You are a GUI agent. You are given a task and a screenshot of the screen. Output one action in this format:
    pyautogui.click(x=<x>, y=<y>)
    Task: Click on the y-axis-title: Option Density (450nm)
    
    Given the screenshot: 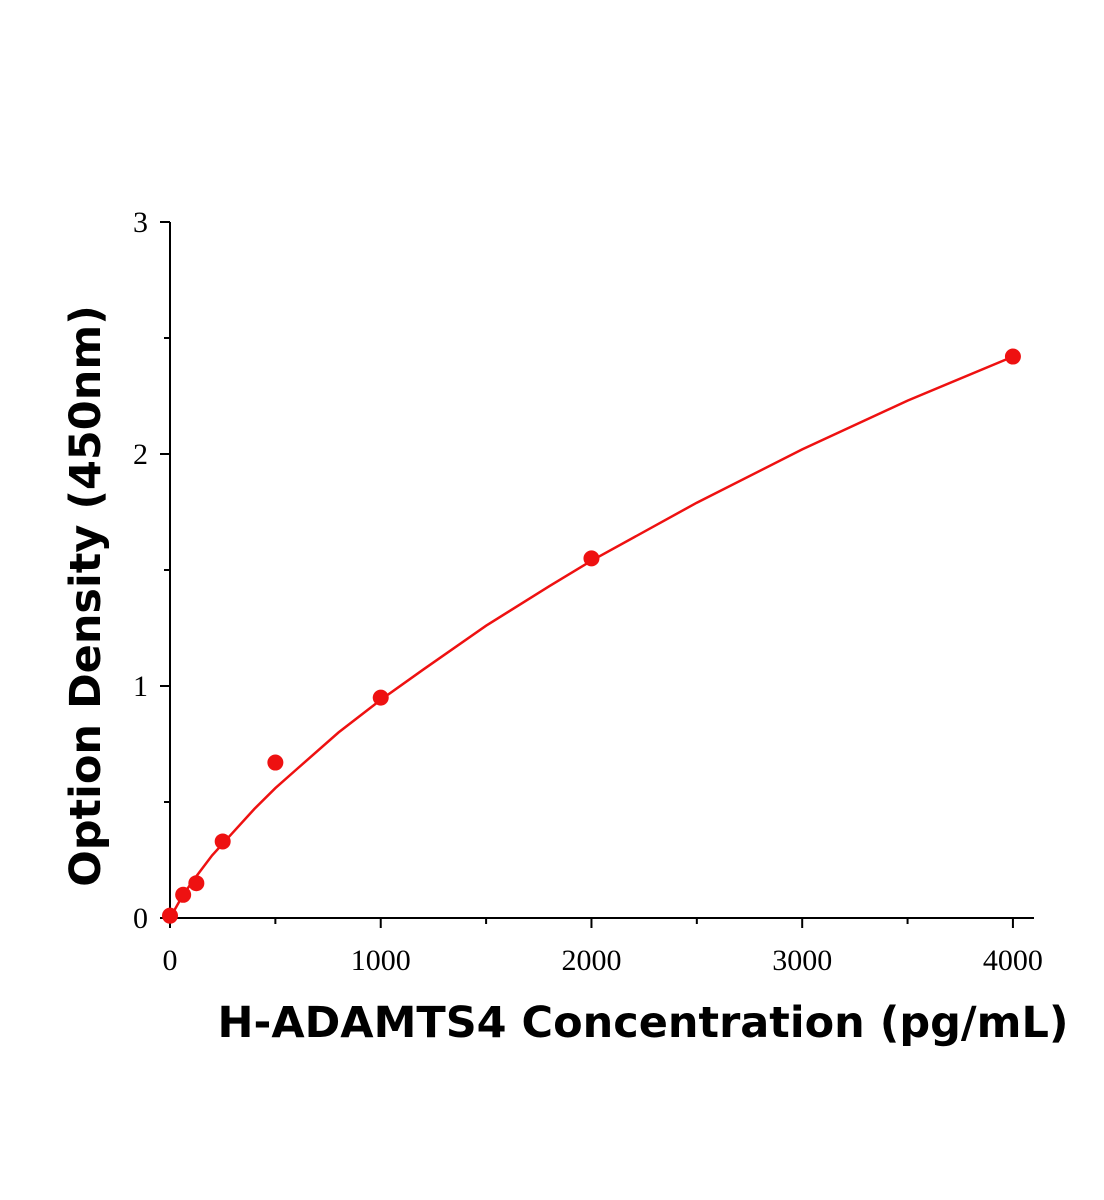 What is the action you would take?
    pyautogui.click(x=86, y=596)
    